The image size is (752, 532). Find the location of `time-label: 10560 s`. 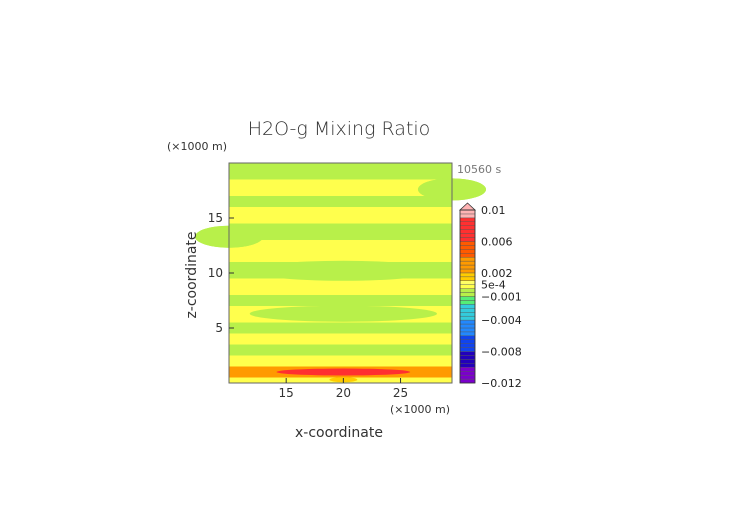

time-label: 10560 s is located at coordinates (479, 169).